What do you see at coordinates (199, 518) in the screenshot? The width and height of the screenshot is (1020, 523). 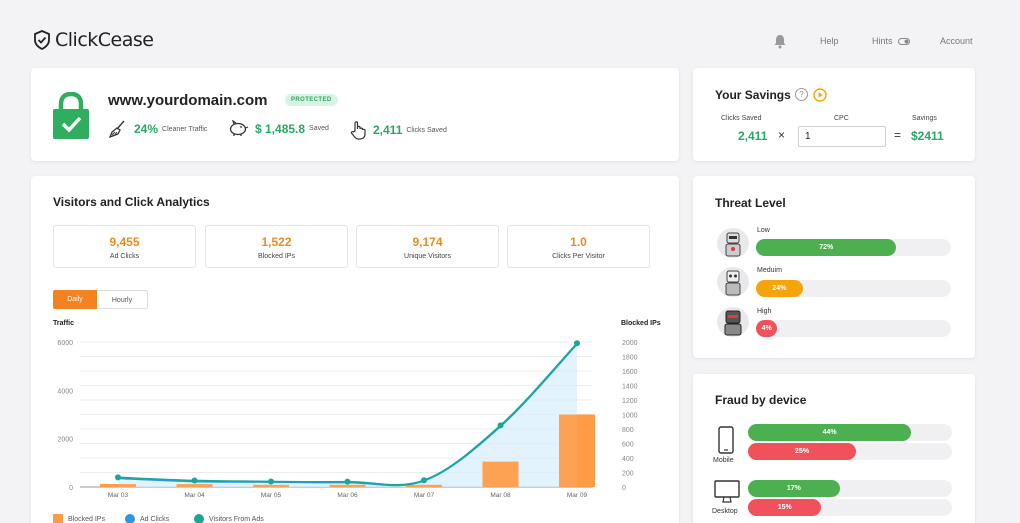 I see `legend-swatch` at bounding box center [199, 518].